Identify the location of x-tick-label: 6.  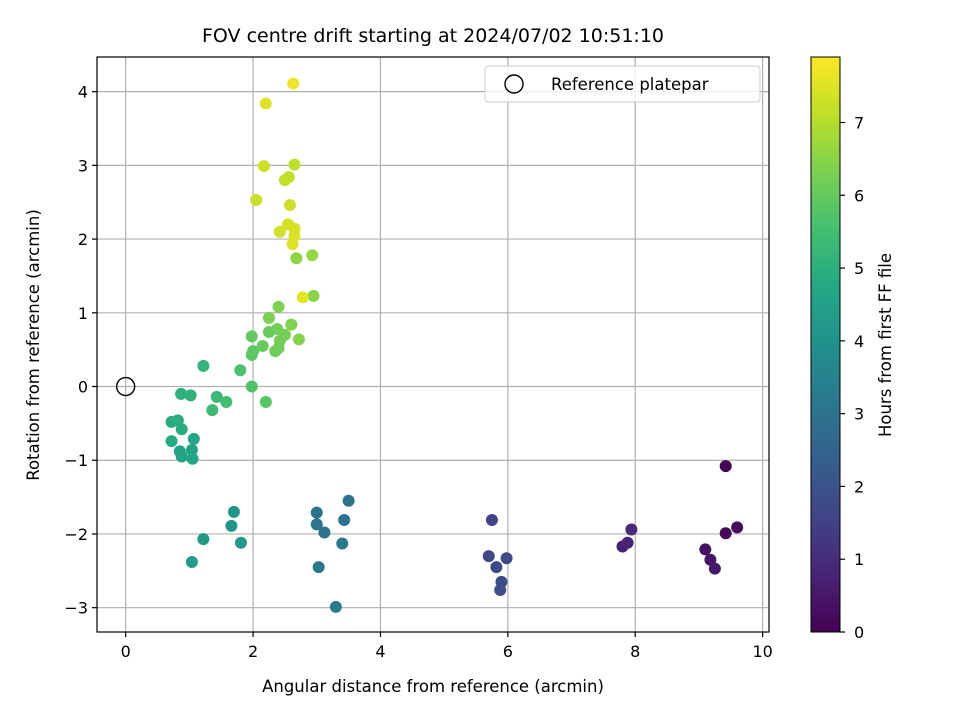
(508, 651).